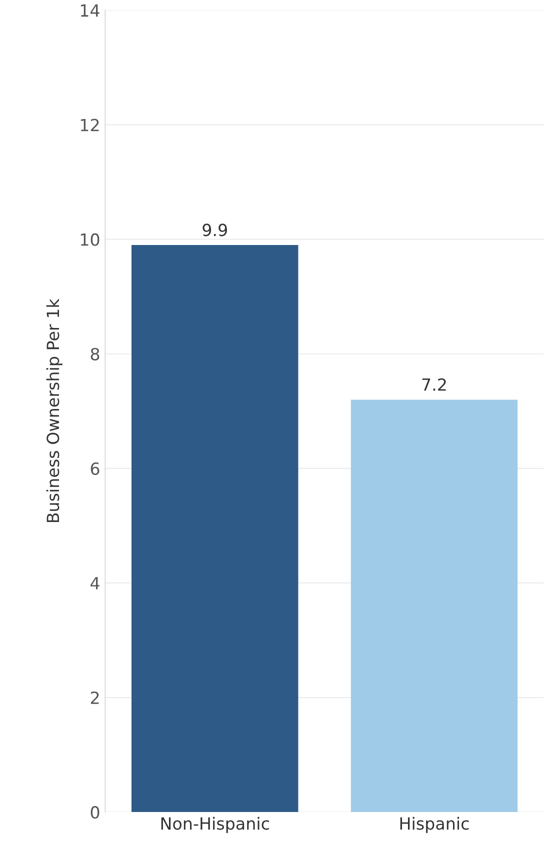 The image size is (545, 853). What do you see at coordinates (95, 583) in the screenshot?
I see `y-tick-label: 4` at bounding box center [95, 583].